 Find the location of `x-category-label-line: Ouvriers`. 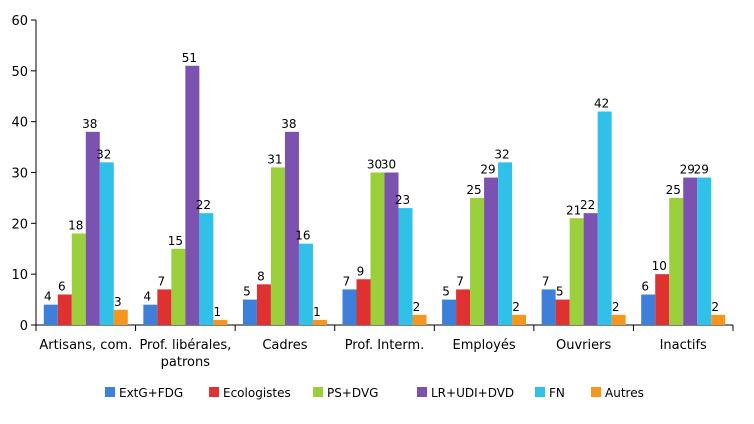

x-category-label-line: Ouvriers is located at coordinates (583, 345).